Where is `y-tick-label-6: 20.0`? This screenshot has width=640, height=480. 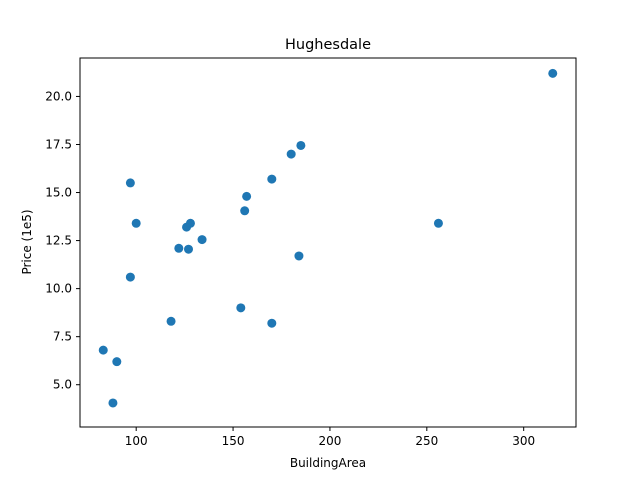 y-tick-label-6: 20.0 is located at coordinates (58, 96).